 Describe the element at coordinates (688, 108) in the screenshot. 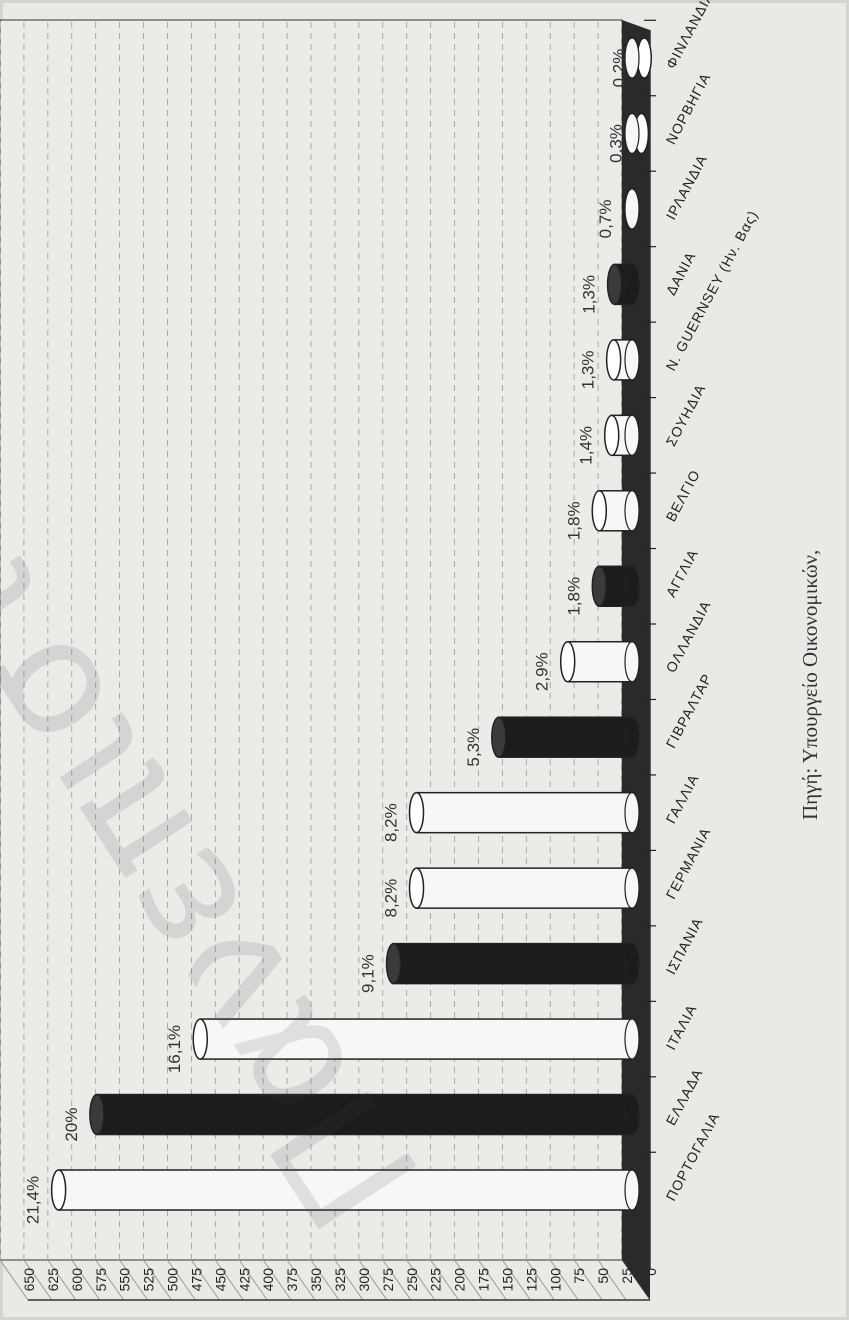

I see `x-category-label: ΝΟΡΒΗΓΙΑ` at that location.